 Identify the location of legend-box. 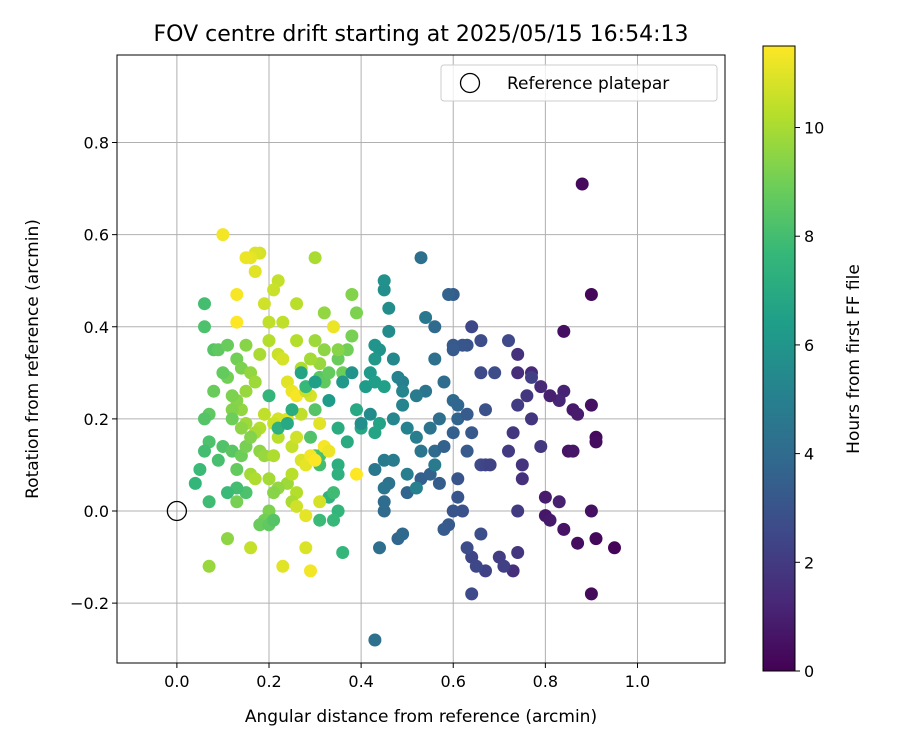
(579, 83).